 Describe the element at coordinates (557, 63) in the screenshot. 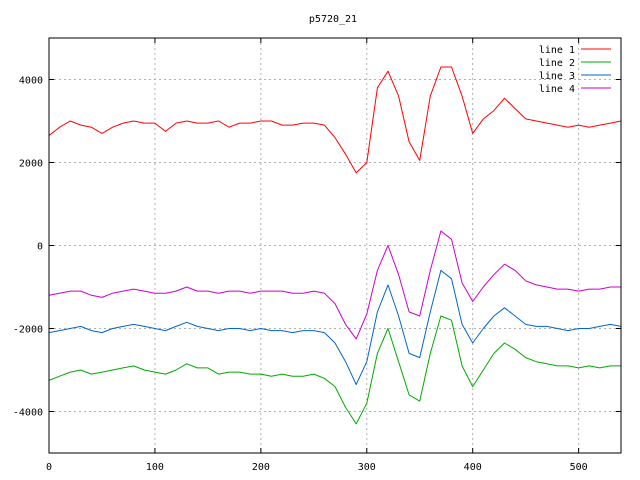

I see `legend-label: line 2` at that location.